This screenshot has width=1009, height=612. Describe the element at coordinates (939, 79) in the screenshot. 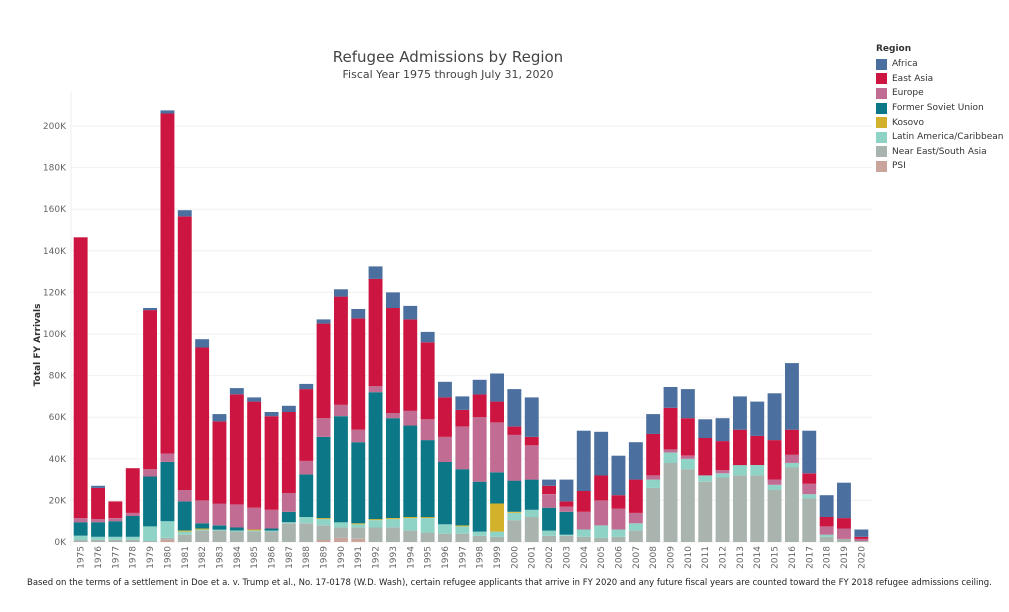

I see `legend-item-east-asia: East Asia` at that location.